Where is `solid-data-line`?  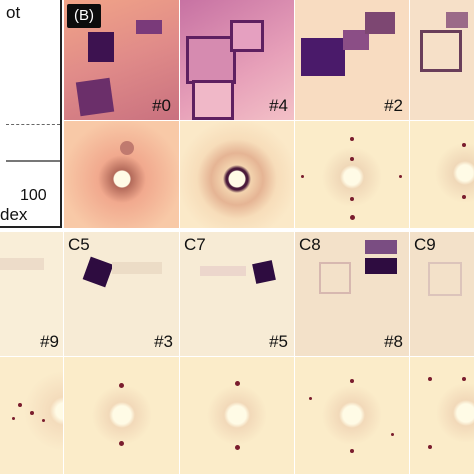 solid-data-line is located at coordinates (33, 161).